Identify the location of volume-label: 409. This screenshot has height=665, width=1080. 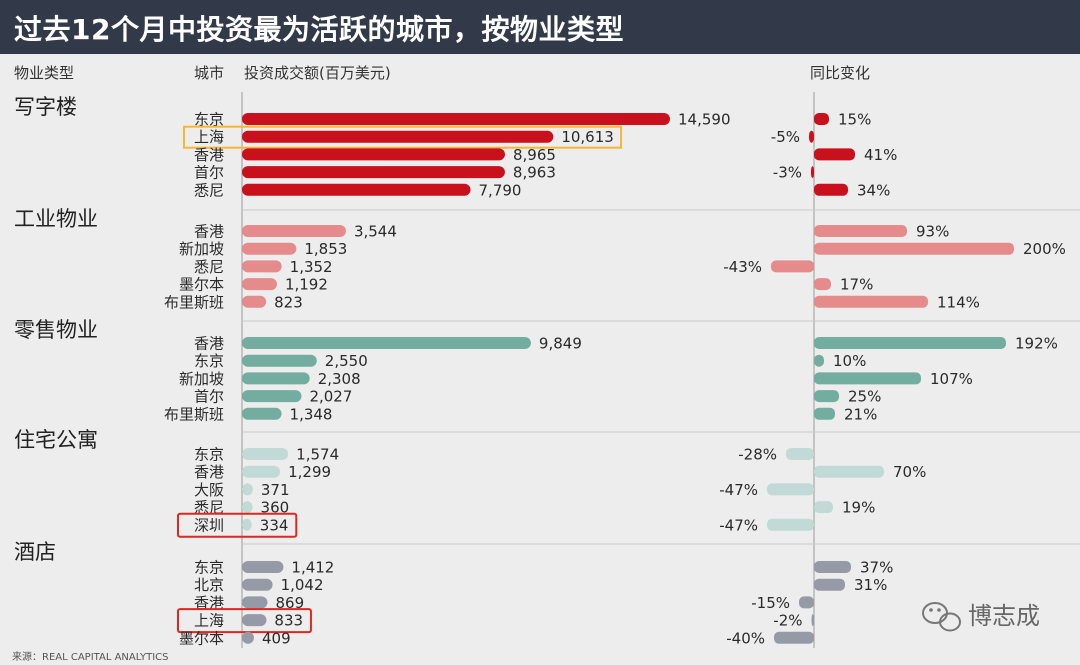
(276, 638).